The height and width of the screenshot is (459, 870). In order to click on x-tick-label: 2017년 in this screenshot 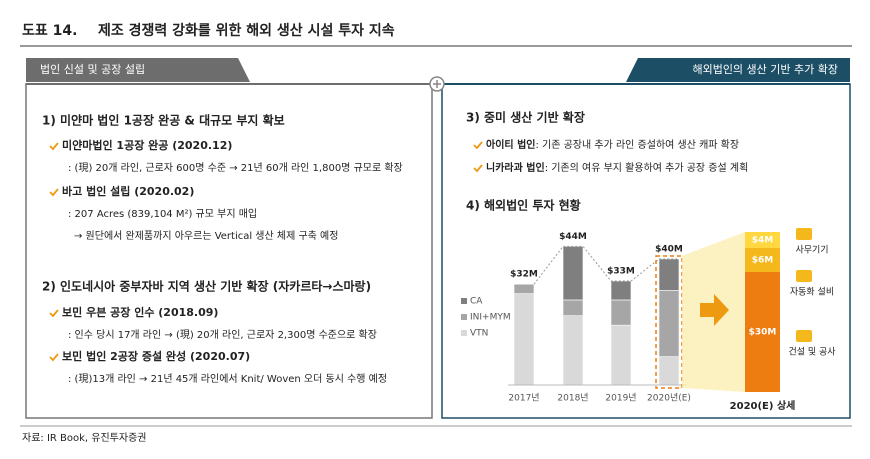, I will do `click(523, 398)`.